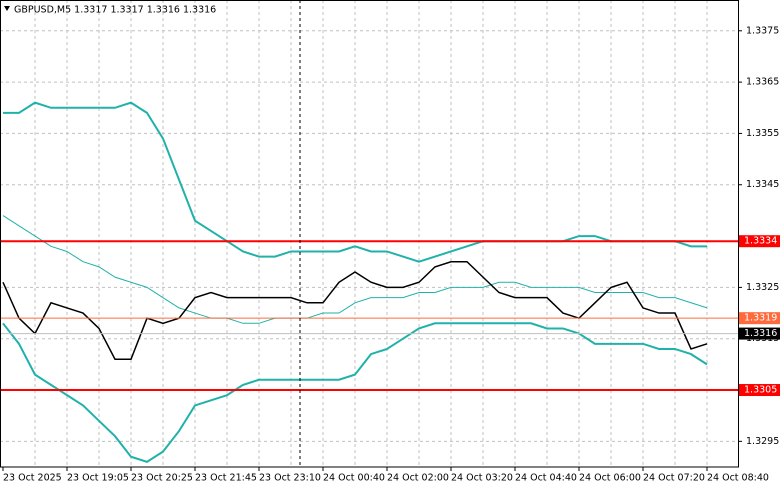 Image resolution: width=781 pixels, height=489 pixels. I want to click on x-tick-label: 24 Oct 07:20, so click(674, 478).